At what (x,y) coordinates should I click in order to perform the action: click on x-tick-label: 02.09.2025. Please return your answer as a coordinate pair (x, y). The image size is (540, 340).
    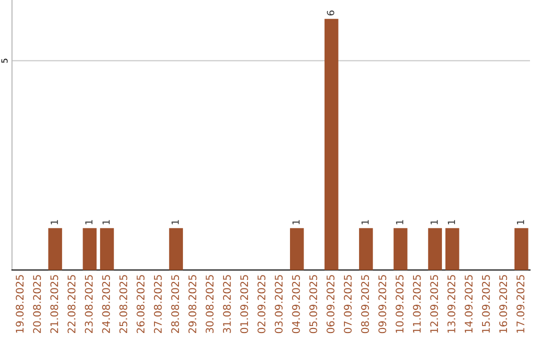
    Looking at the image, I should click on (262, 304).